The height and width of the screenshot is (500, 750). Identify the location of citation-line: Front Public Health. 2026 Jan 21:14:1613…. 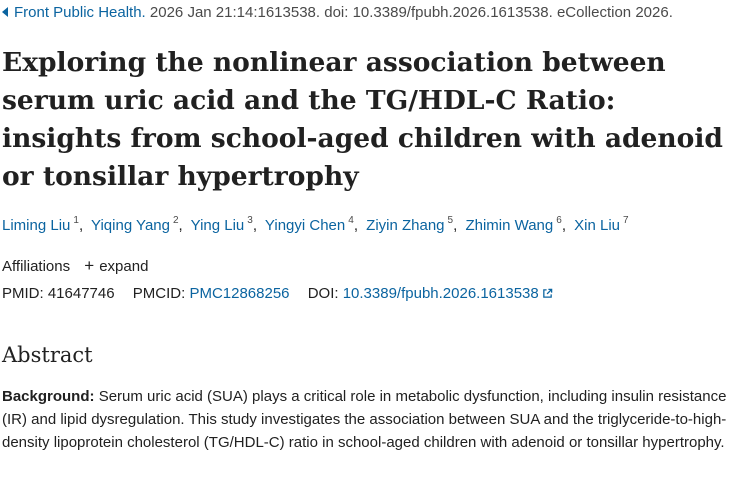
(337, 13).